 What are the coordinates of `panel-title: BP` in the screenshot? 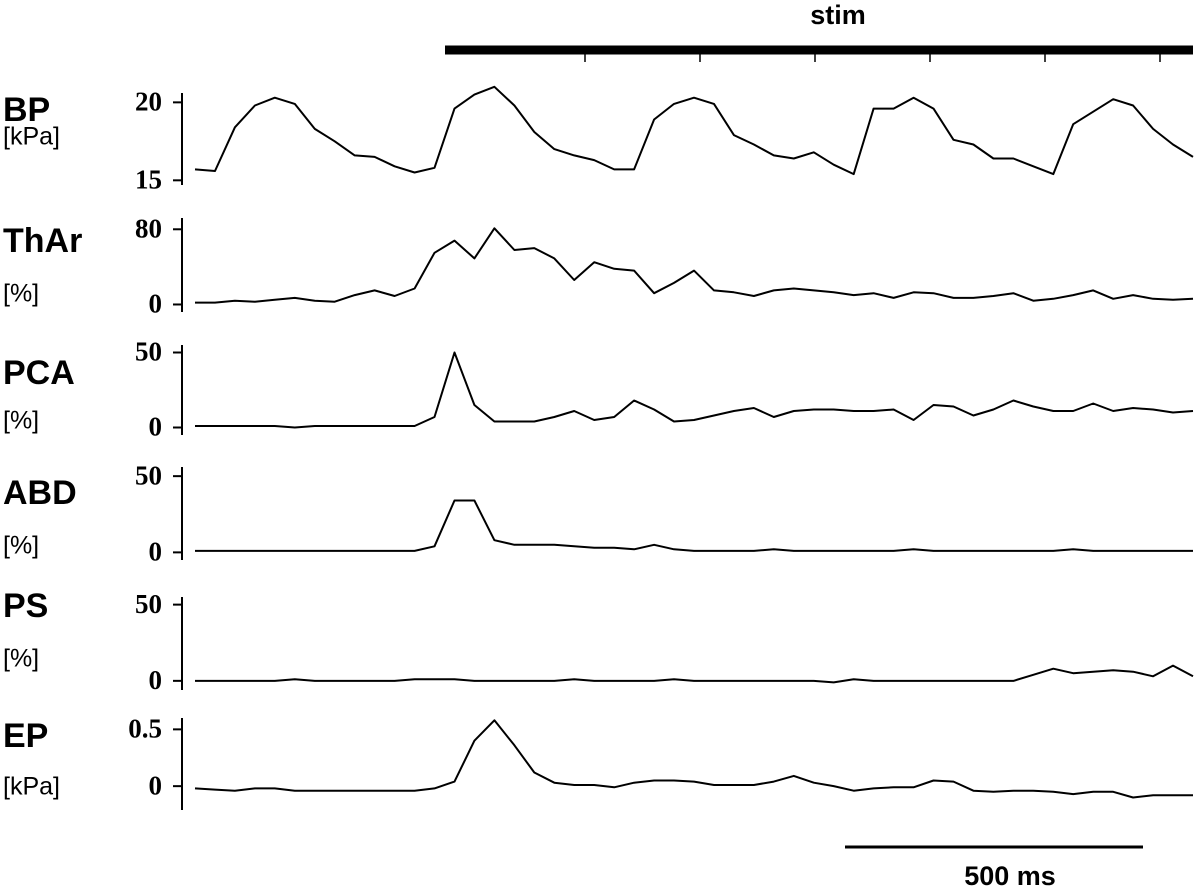 It's located at (26, 110).